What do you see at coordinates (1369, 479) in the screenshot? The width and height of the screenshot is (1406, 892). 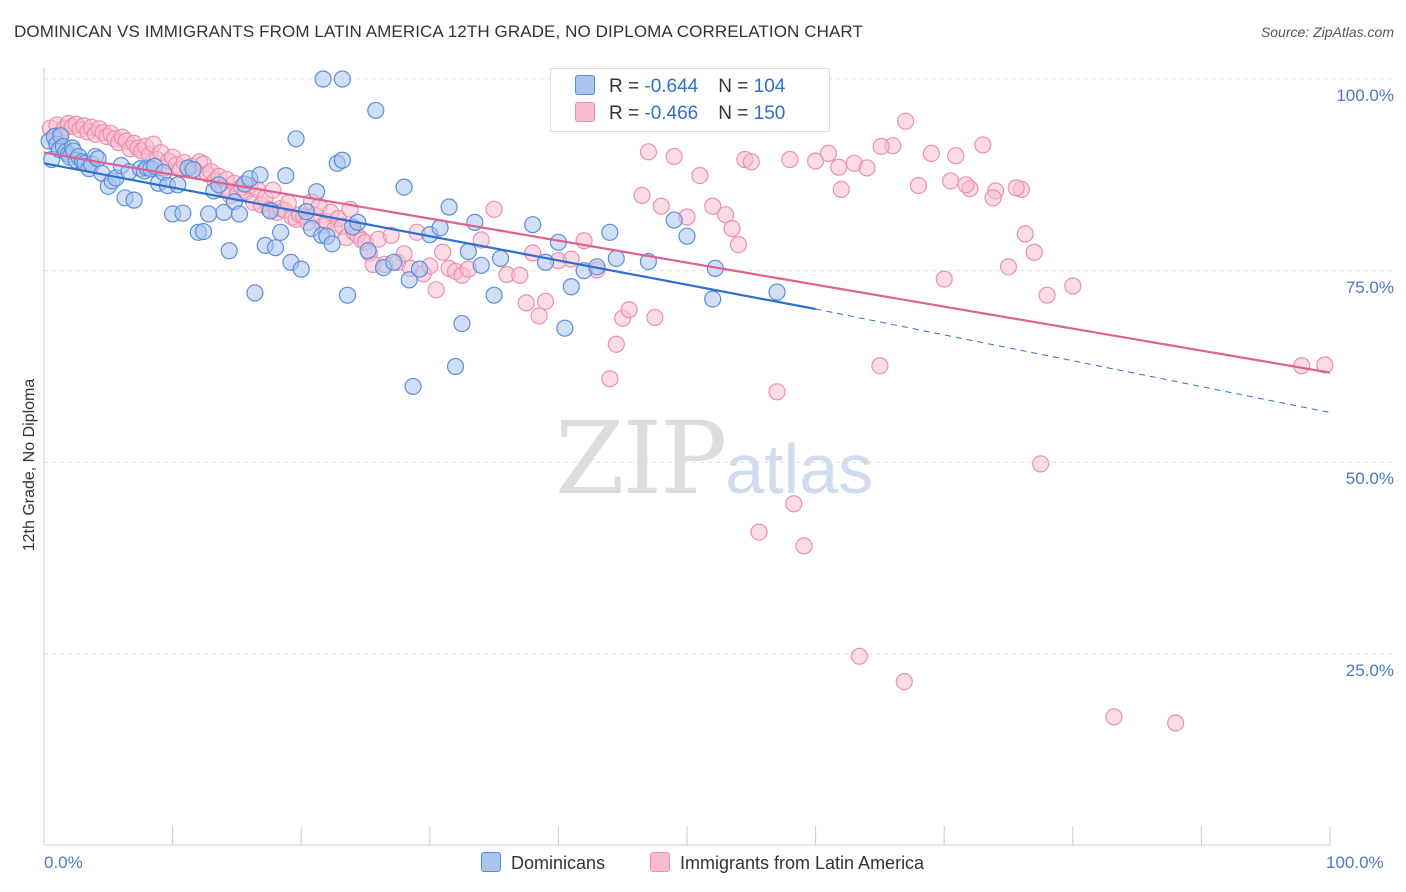 I see `y-tick-label: 50.0%` at bounding box center [1369, 479].